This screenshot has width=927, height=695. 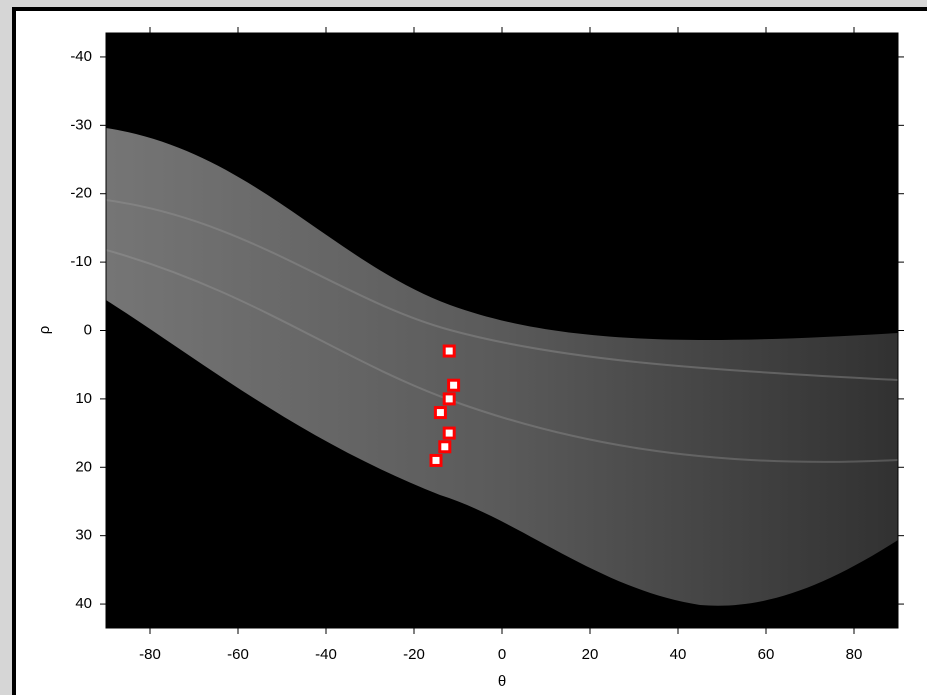 I want to click on y-tick-label: -20, so click(x=81, y=193).